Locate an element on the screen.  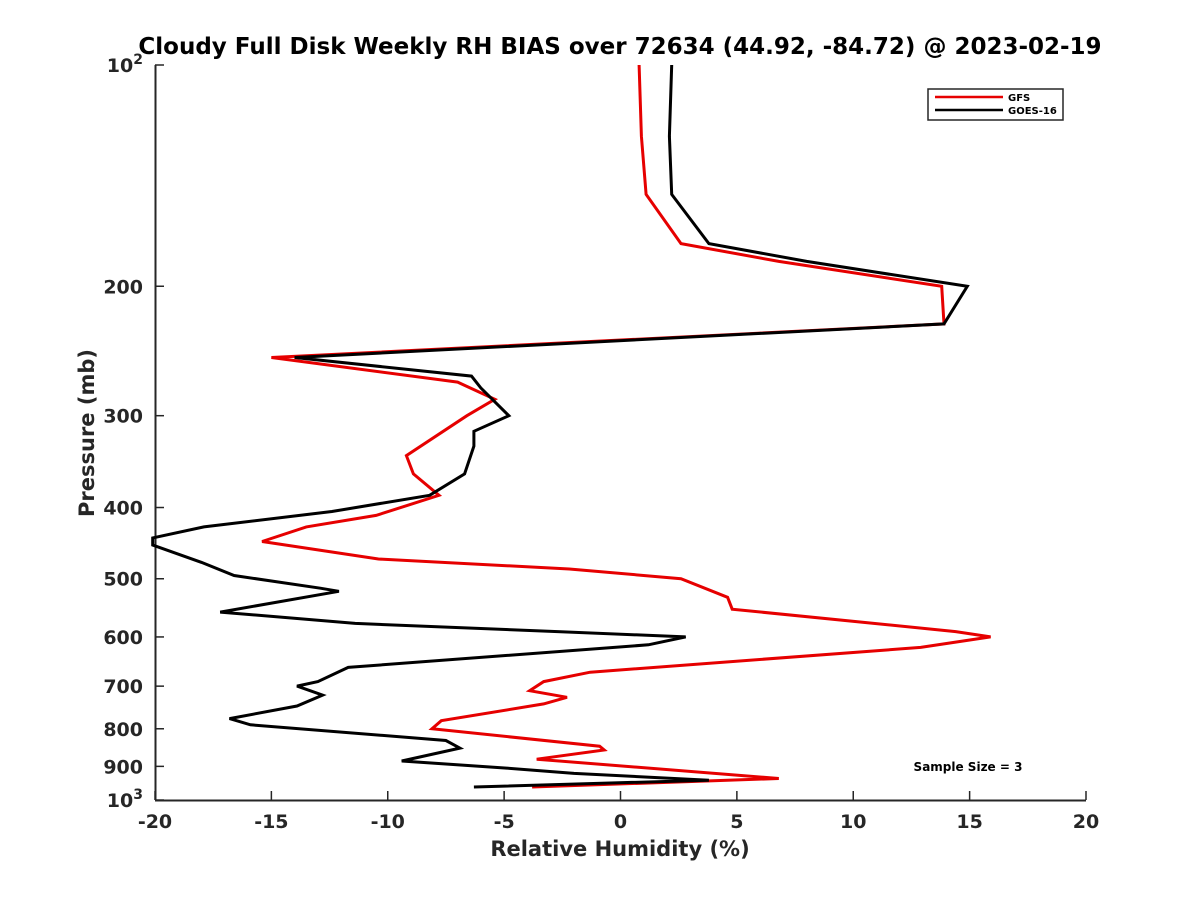
y-tick-exponent: 2 is located at coordinates (138, 60).